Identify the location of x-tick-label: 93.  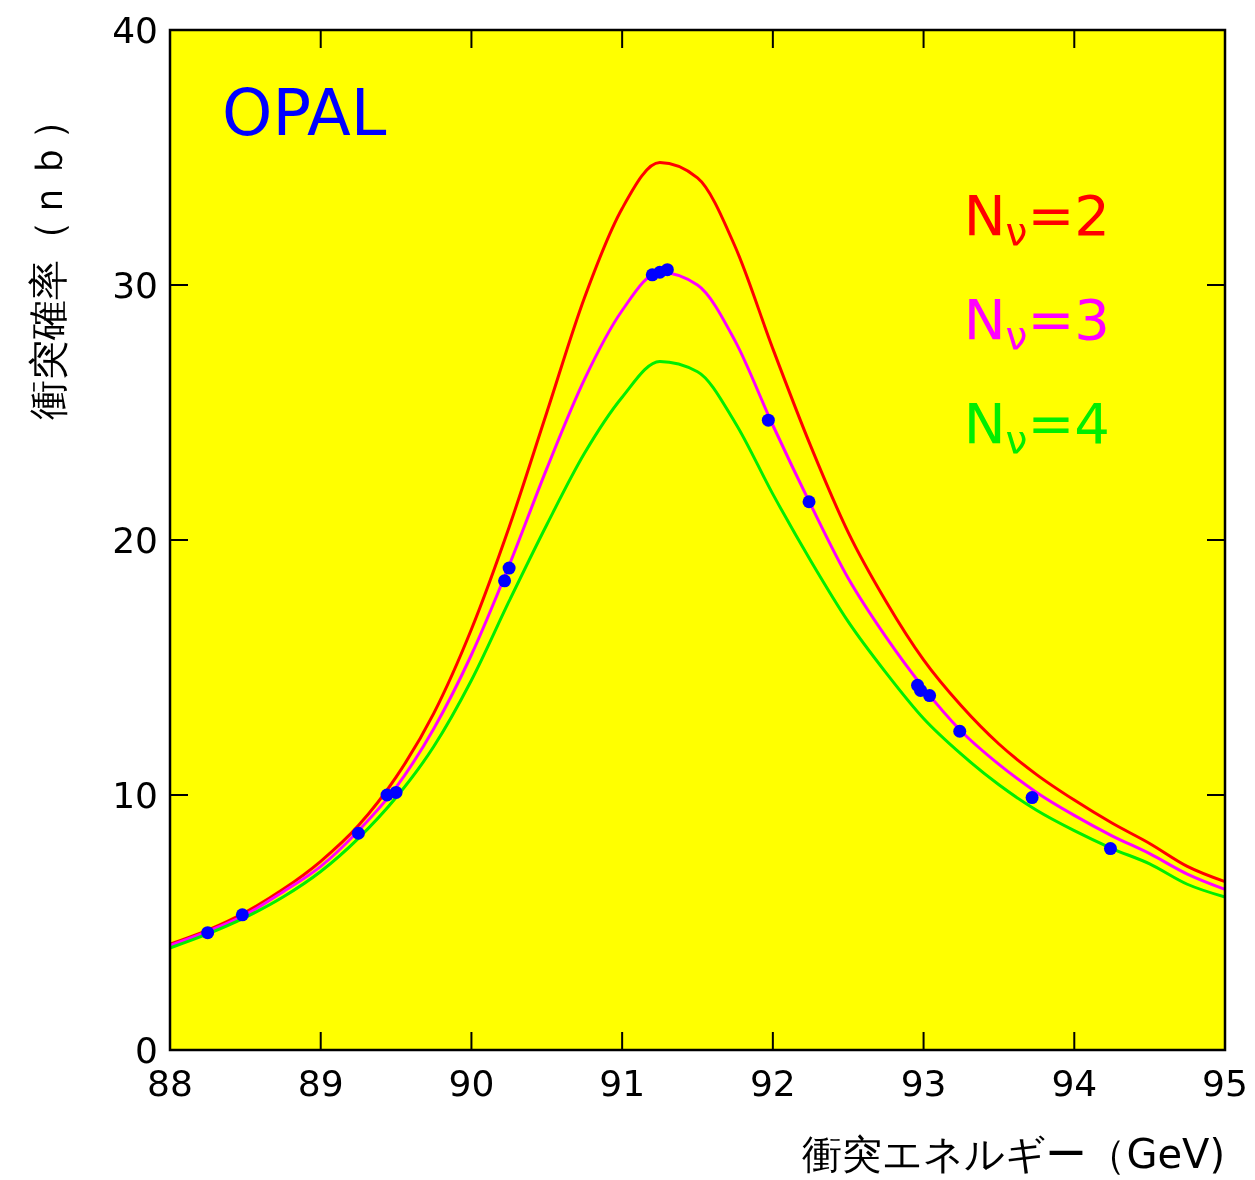
(923, 1083).